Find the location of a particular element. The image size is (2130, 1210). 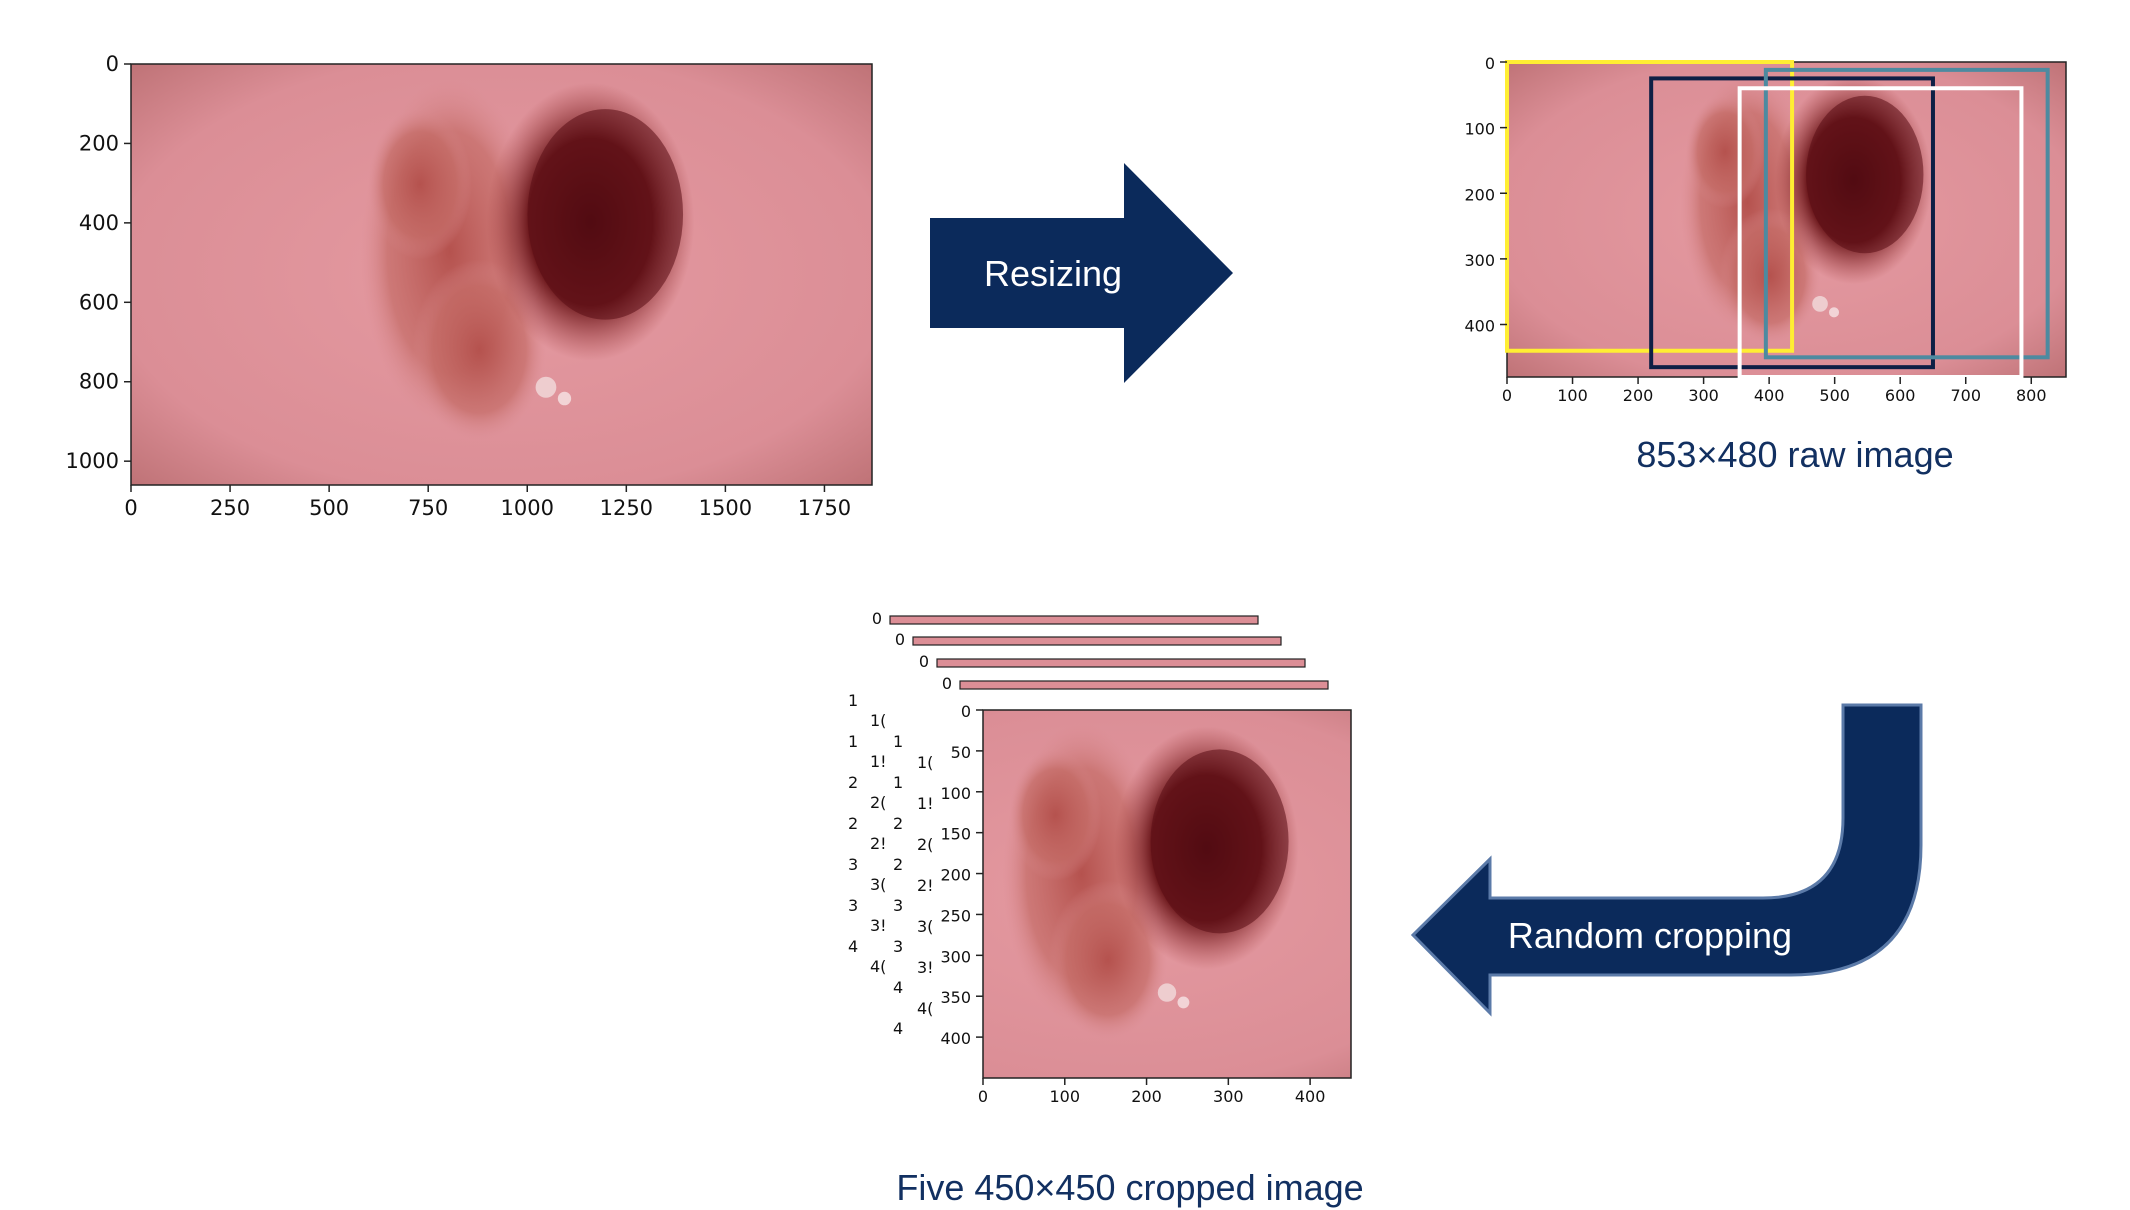

resized-skin-lesion-image is located at coordinates (1786, 219).